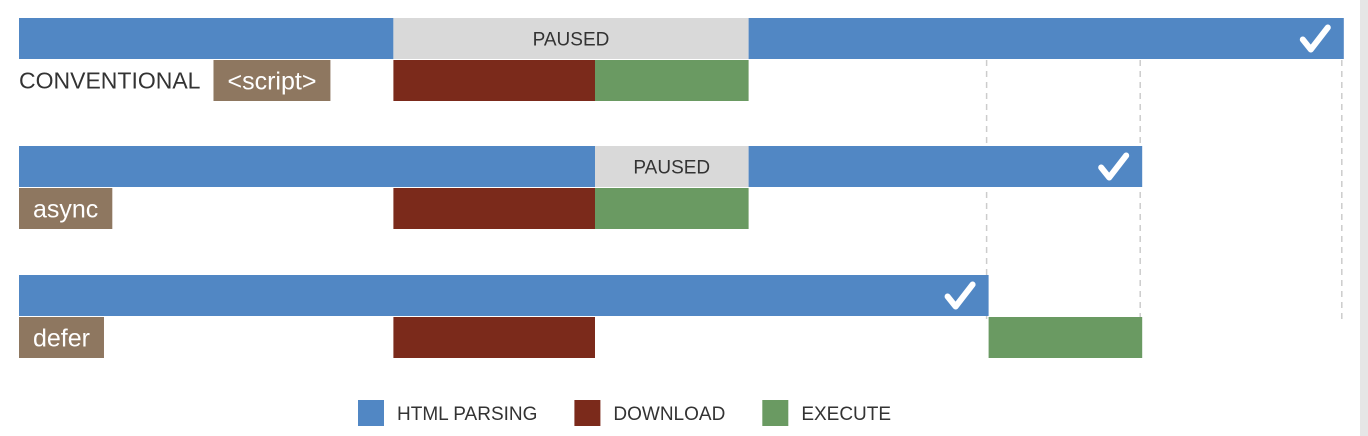 The height and width of the screenshot is (436, 1368). I want to click on row-caption: CONVENTIONAL, so click(110, 81).